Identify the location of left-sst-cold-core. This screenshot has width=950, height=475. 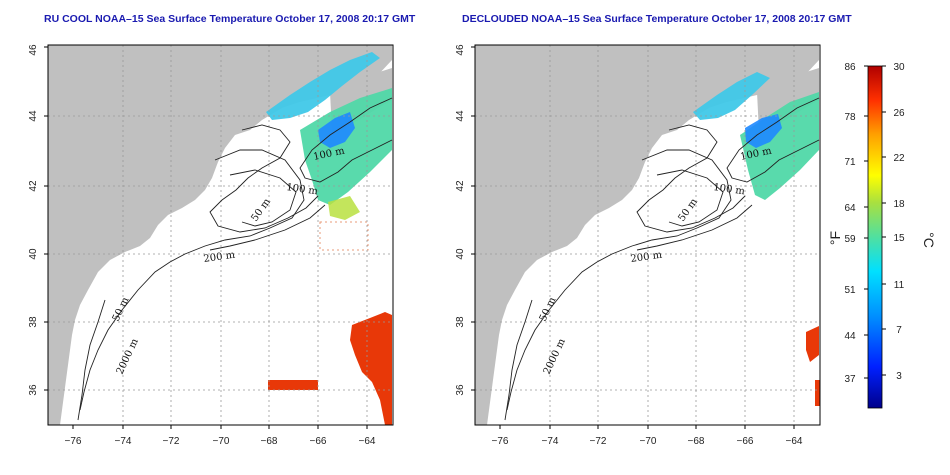
(336, 130).